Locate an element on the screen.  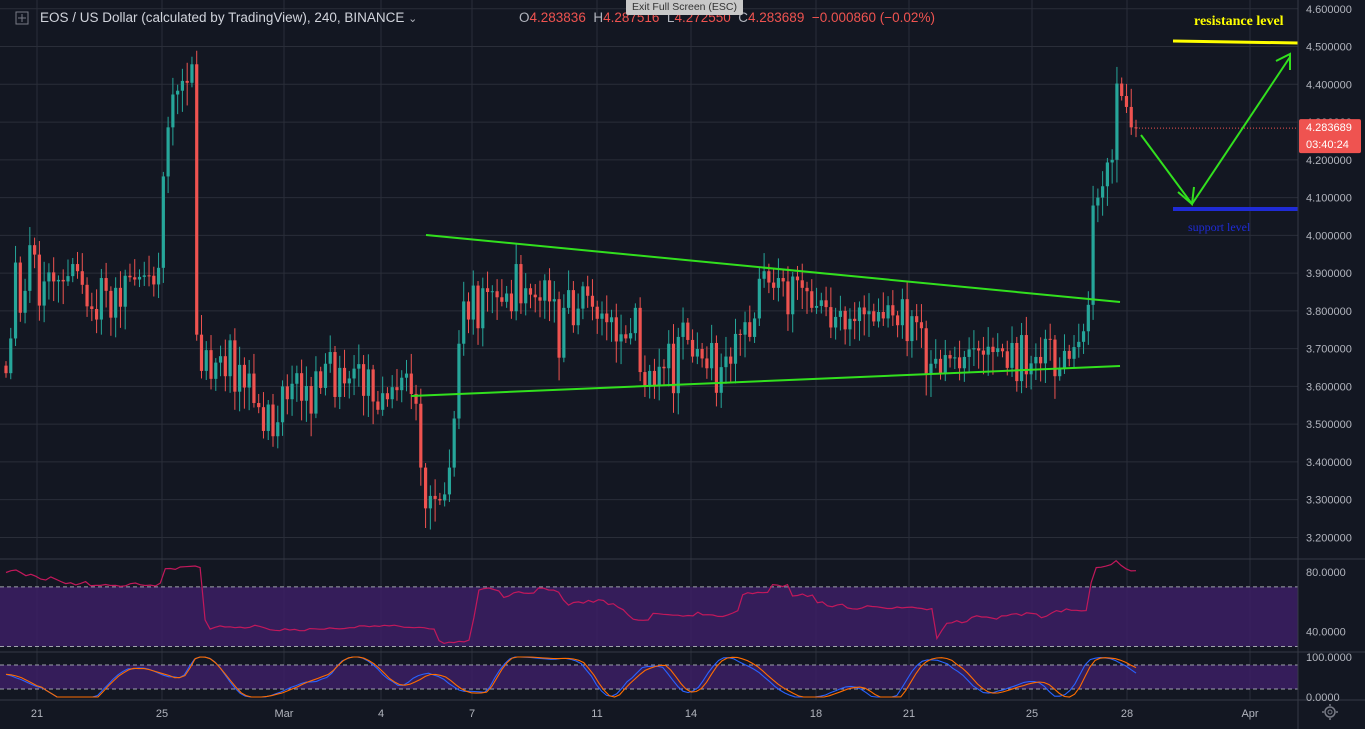
stoch-tick-label: 0.0000 is located at coordinates (1323, 698).